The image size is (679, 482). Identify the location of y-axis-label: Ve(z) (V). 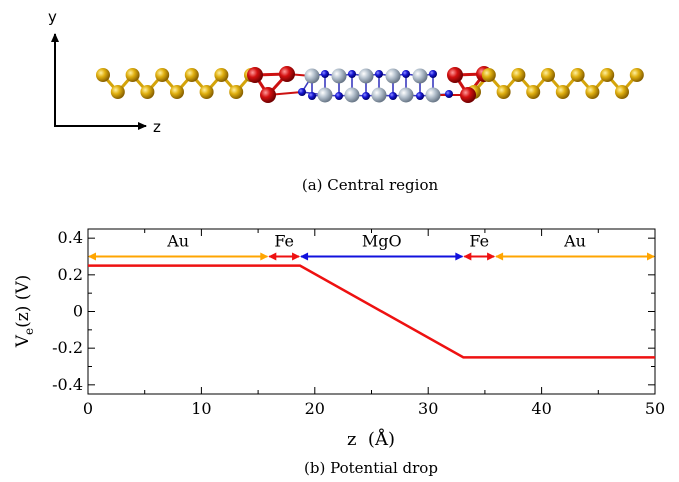
(24, 312).